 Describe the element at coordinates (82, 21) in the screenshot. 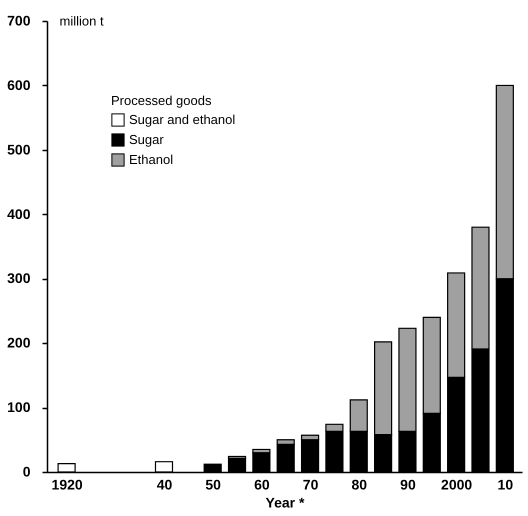

I see `y-axis-title: million t` at that location.